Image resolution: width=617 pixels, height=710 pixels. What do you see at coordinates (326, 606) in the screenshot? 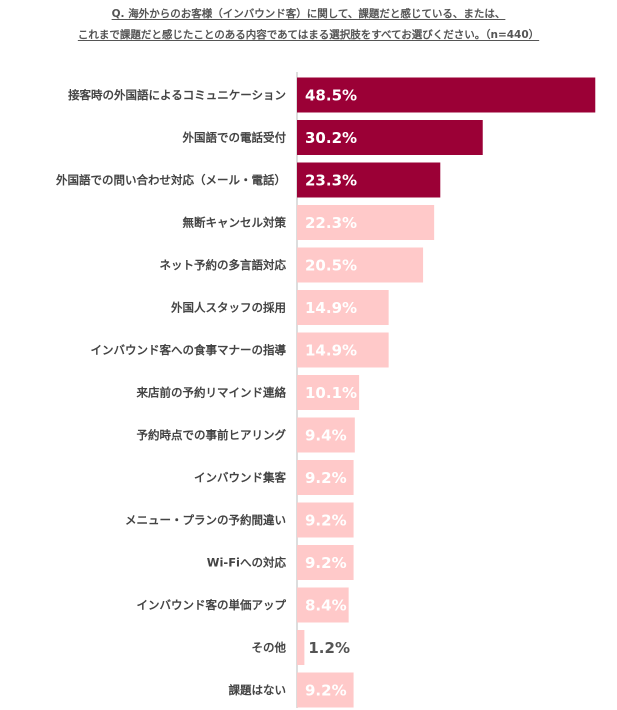
I see `data-label: 8.4%` at bounding box center [326, 606].